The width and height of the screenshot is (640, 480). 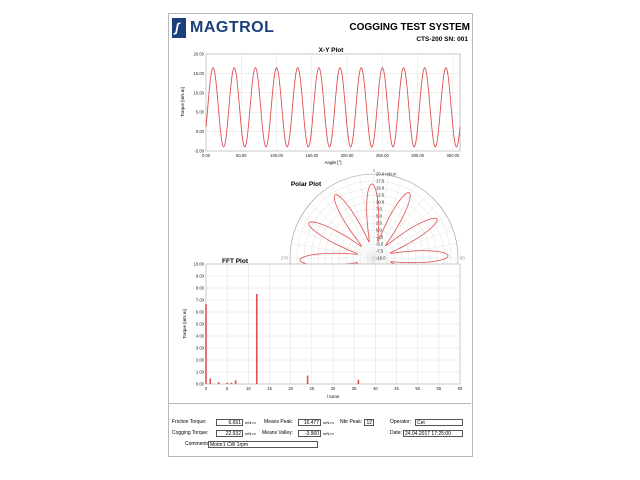 I want to click on brand-name: MAGTROL, so click(x=232, y=27).